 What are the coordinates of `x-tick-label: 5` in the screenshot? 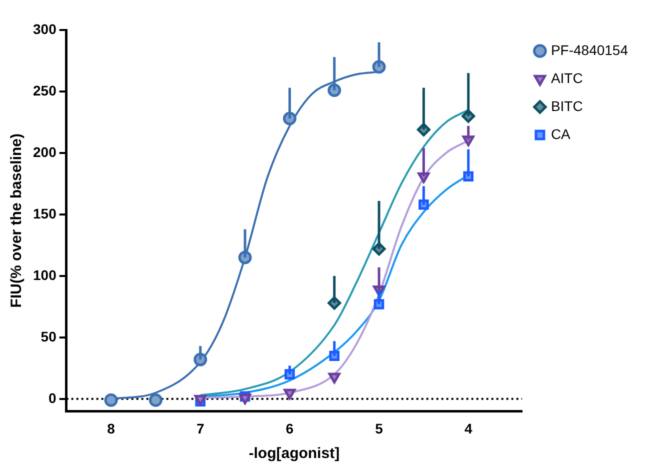 It's located at (379, 428).